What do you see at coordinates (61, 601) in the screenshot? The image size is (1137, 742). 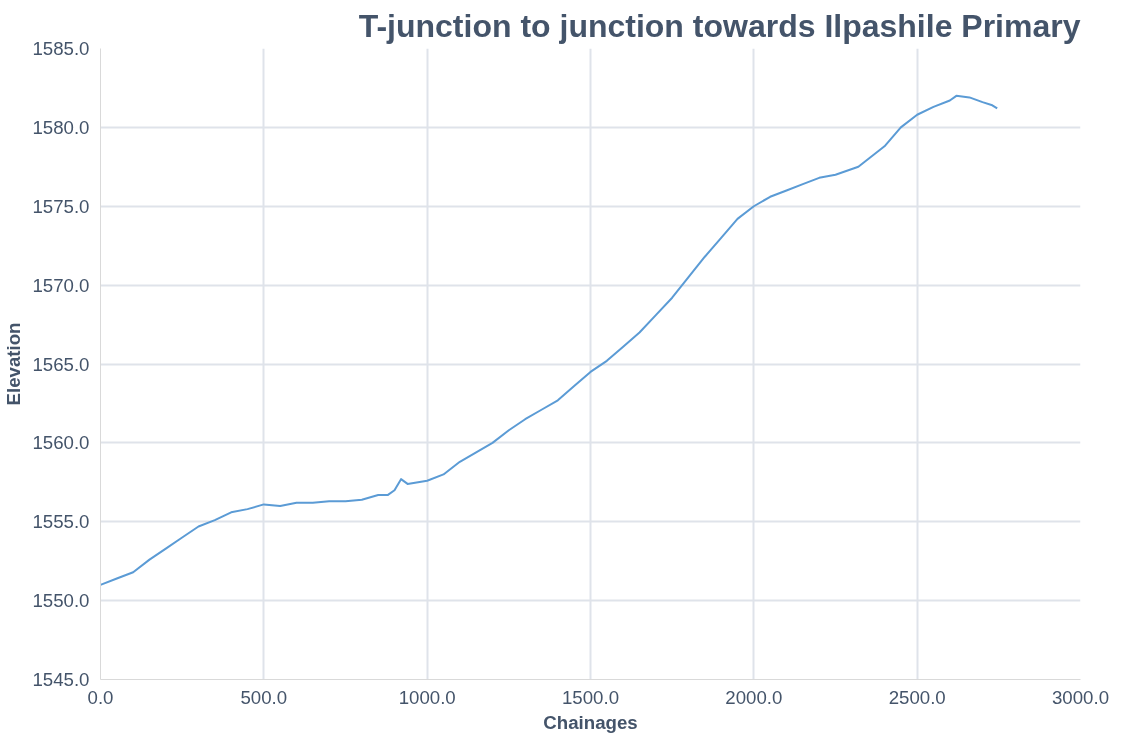 I see `y-tick-label: 1550.0` at bounding box center [61, 601].